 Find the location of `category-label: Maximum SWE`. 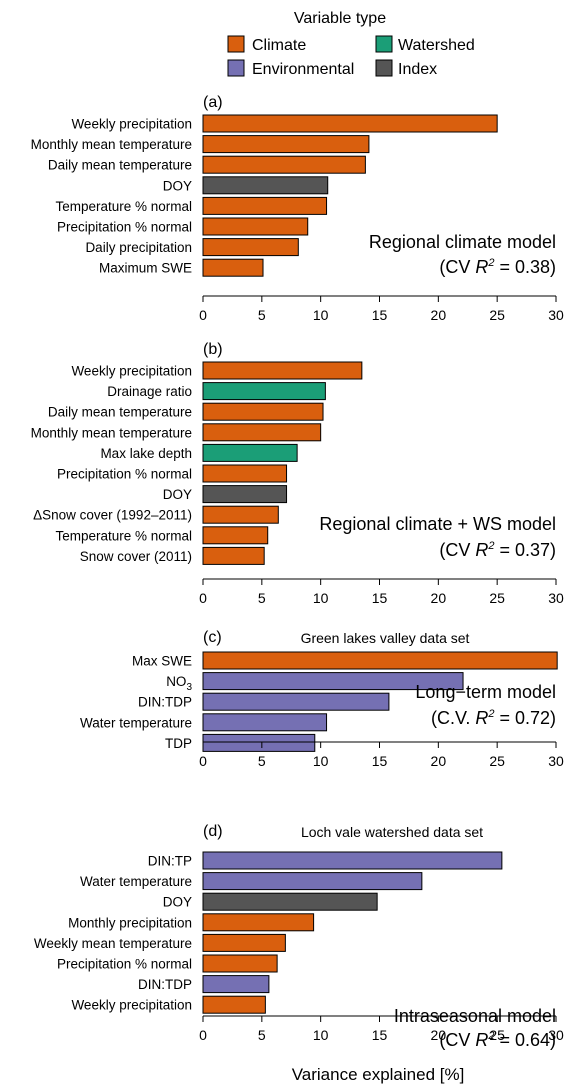

category-label: Maximum SWE is located at coordinates (145, 268).